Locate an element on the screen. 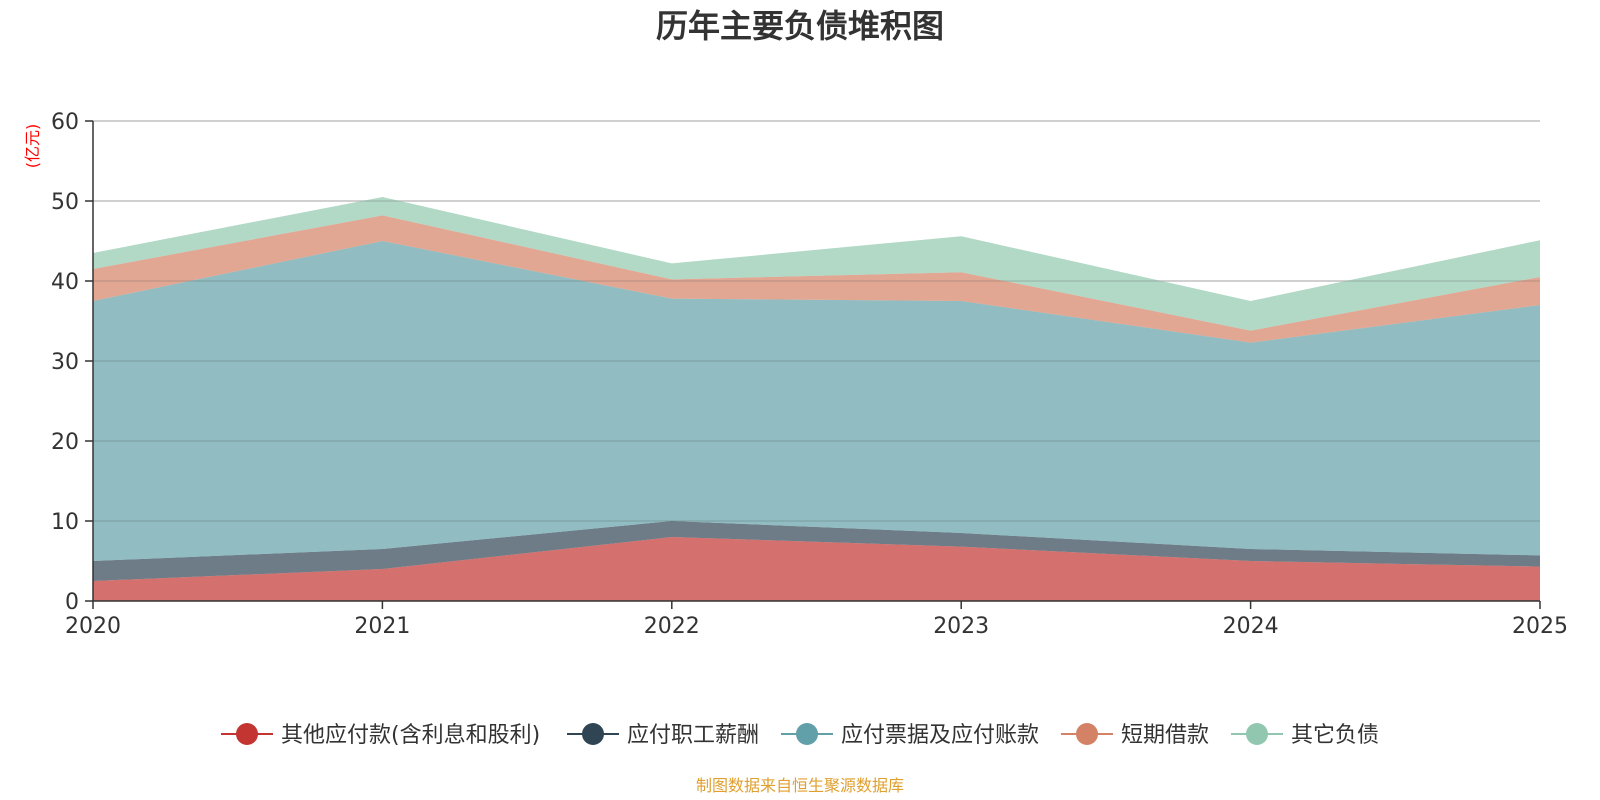 The width and height of the screenshot is (1600, 800). legend-item-2: 应付职工薪酬 is located at coordinates (663, 735).